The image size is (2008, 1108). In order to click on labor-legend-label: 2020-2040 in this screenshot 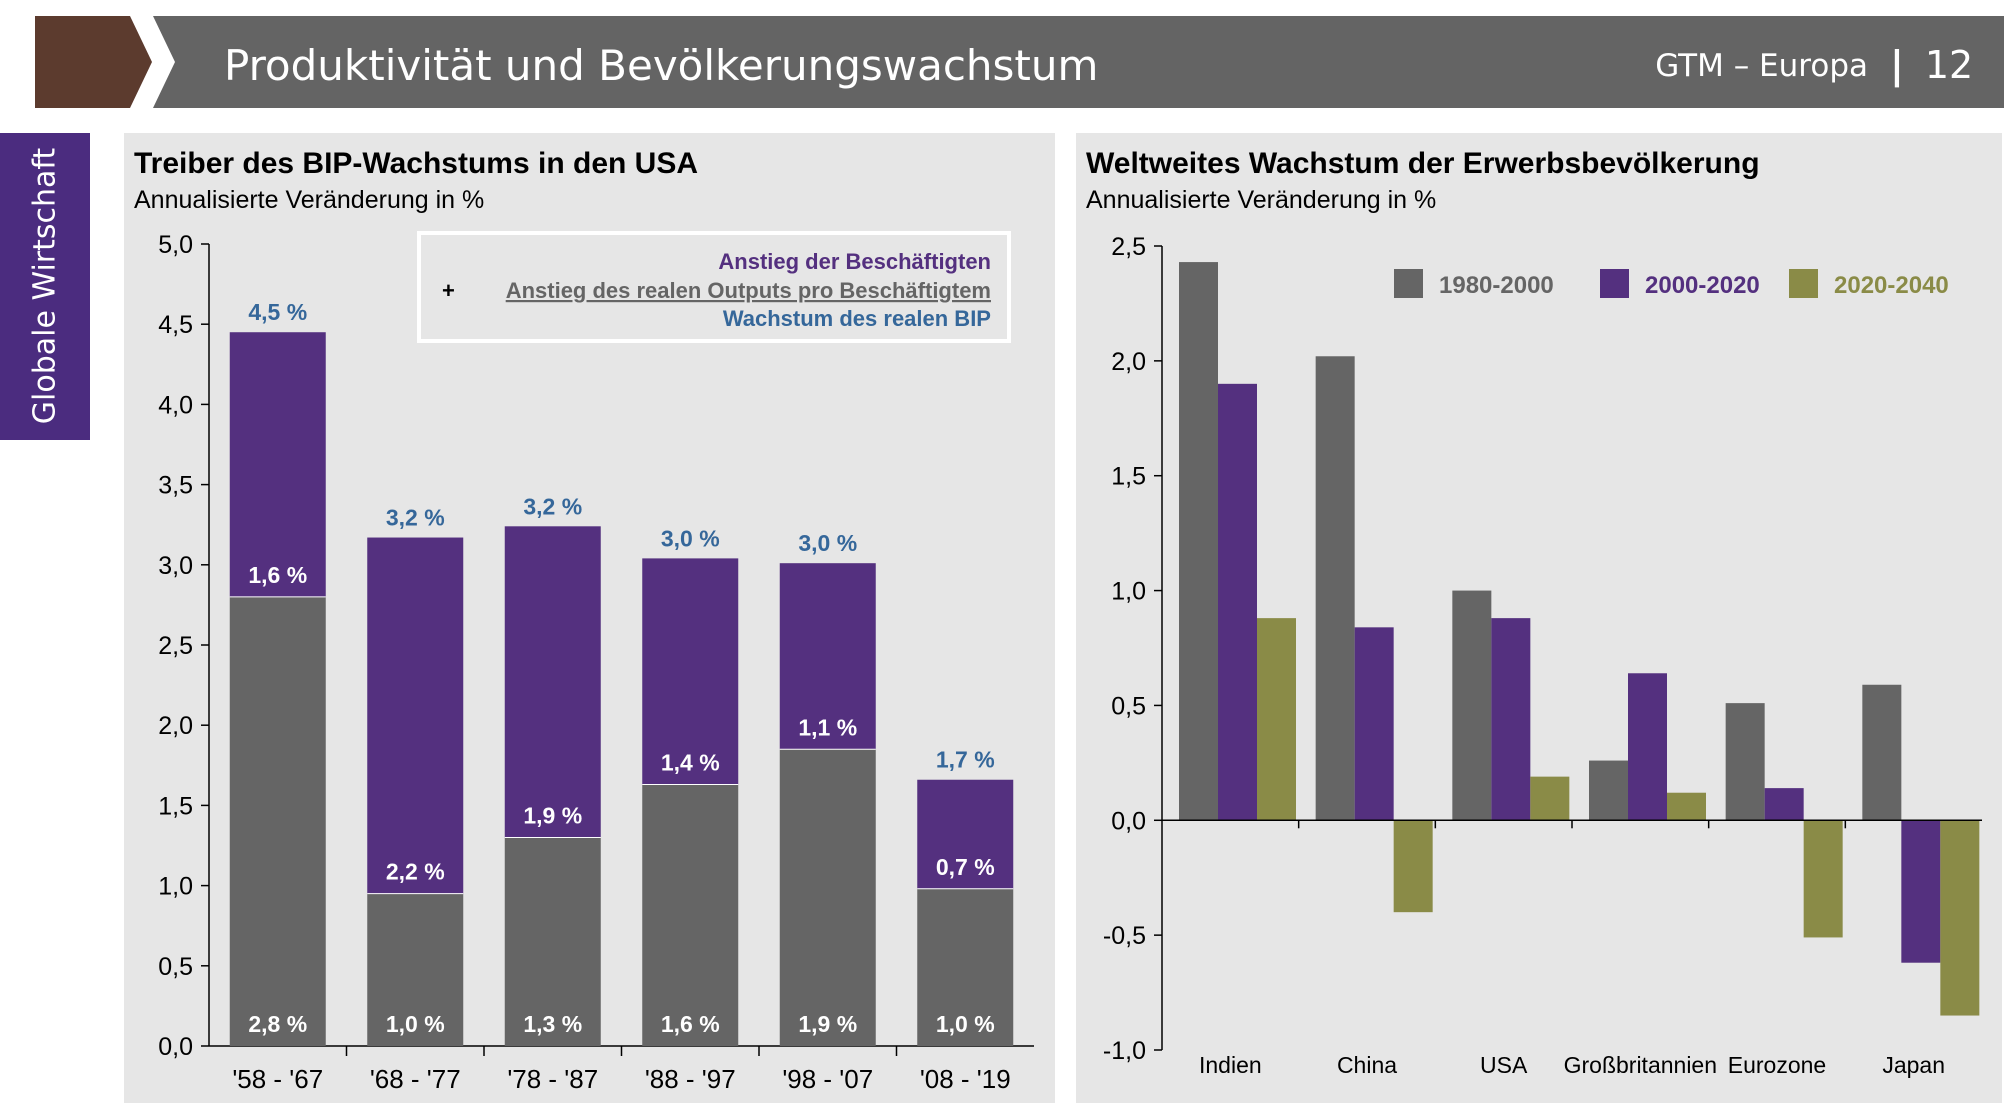, I will do `click(1891, 285)`.